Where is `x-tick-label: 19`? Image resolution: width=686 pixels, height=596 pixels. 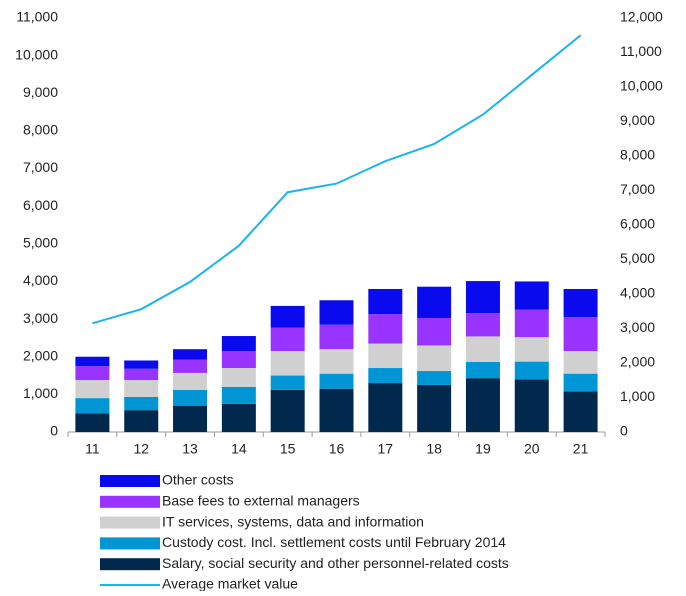 x-tick-label: 19 is located at coordinates (483, 449).